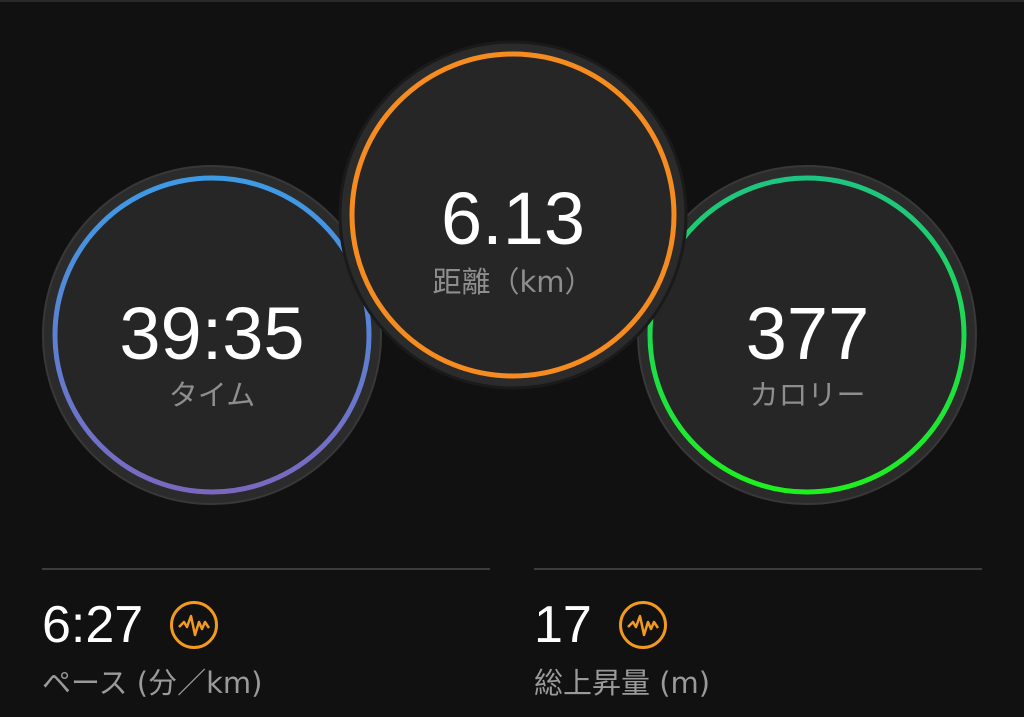 This screenshot has width=1024, height=717. What do you see at coordinates (152, 683) in the screenshot?
I see `pace-label: ペース (分／km)` at bounding box center [152, 683].